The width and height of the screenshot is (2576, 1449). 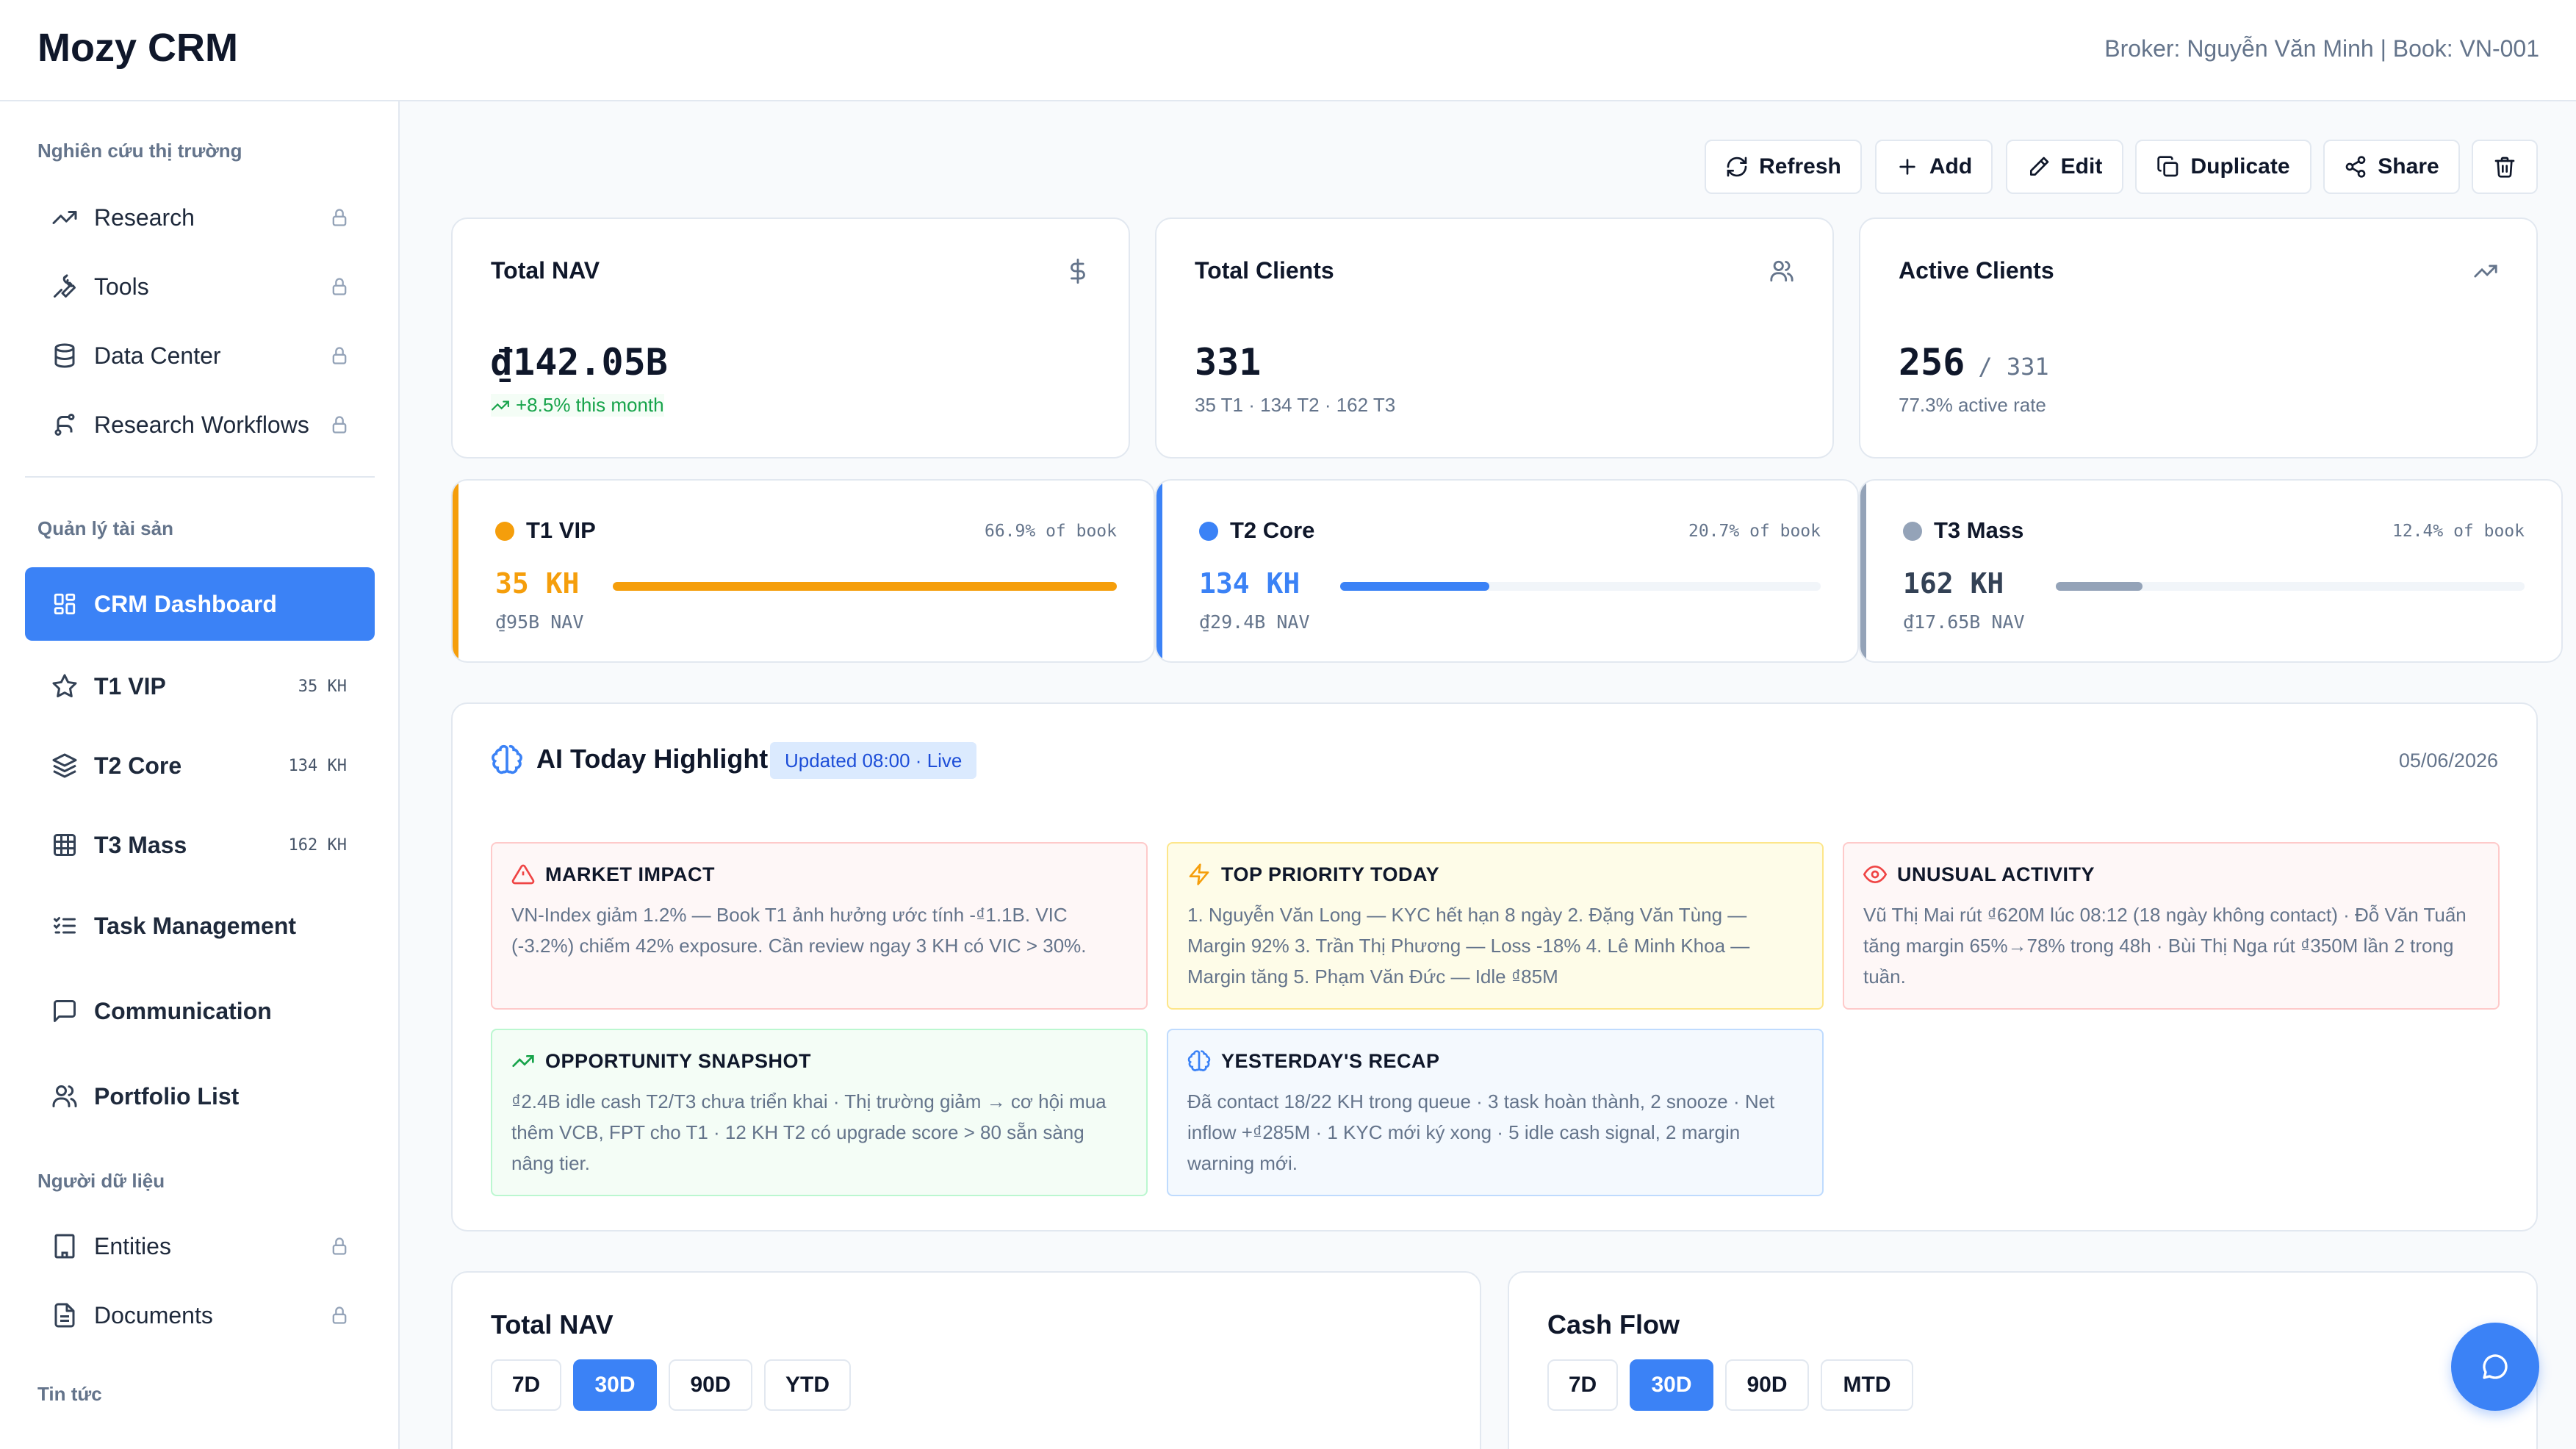 I want to click on list-check-icon, so click(x=64, y=926).